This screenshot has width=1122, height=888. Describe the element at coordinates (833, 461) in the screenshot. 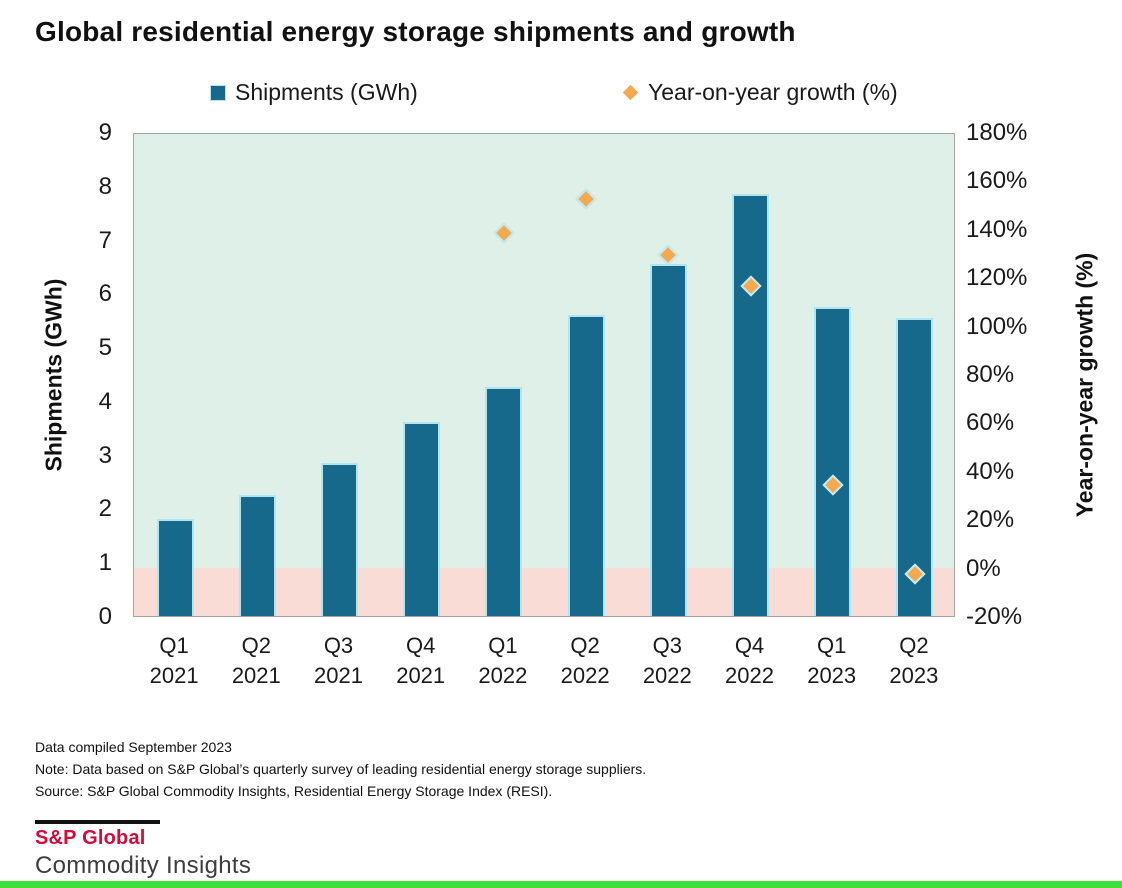

I see `bar-q1-2023` at that location.